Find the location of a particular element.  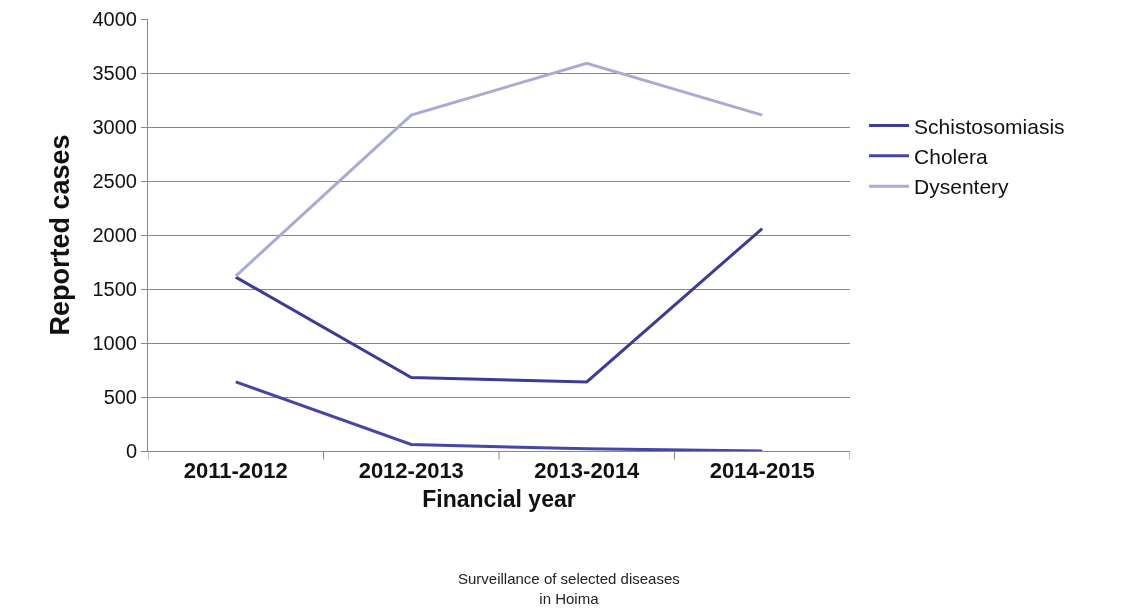

x-axis-title: Financial year is located at coordinates (499, 499).